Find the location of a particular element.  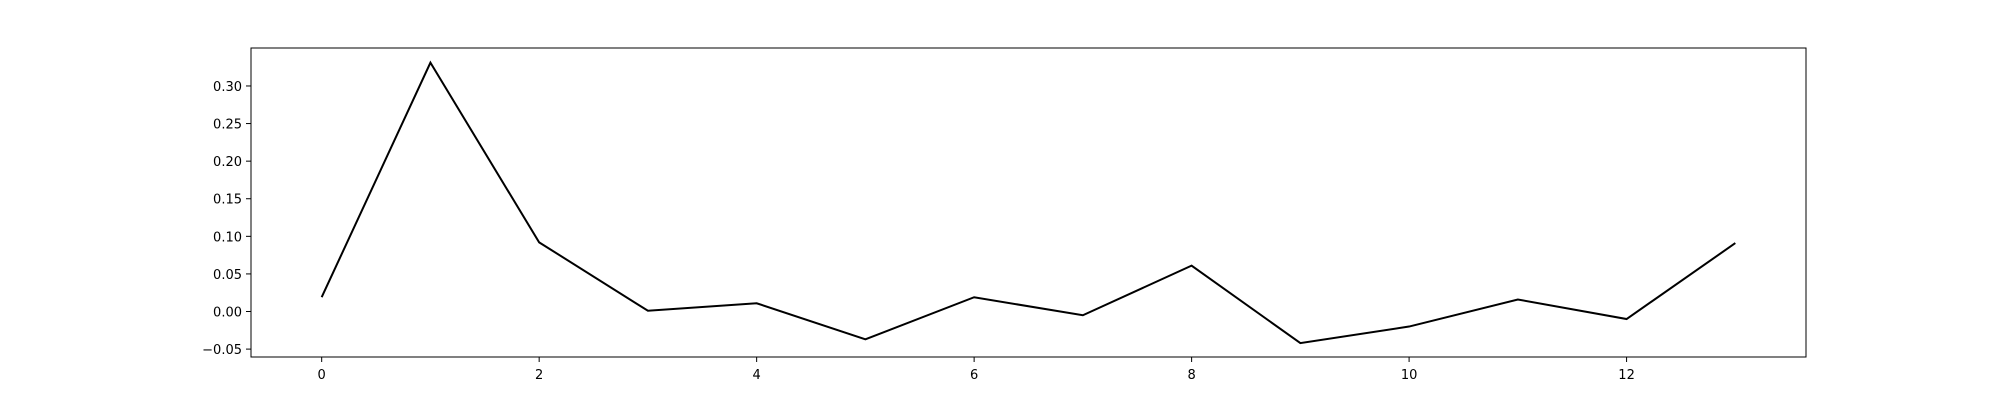

x-tick-label: 2 is located at coordinates (539, 375).